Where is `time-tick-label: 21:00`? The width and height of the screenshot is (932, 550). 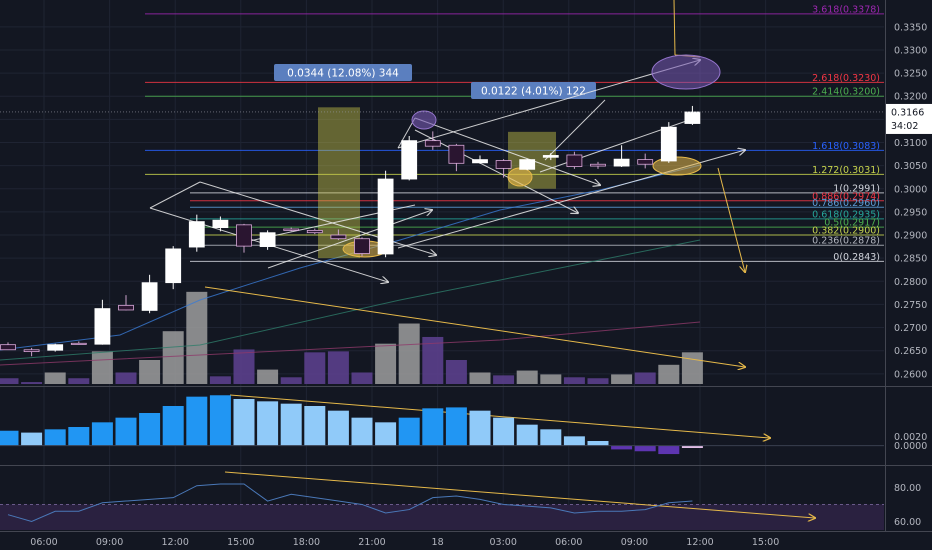 time-tick-label: 21:00 is located at coordinates (371, 542).